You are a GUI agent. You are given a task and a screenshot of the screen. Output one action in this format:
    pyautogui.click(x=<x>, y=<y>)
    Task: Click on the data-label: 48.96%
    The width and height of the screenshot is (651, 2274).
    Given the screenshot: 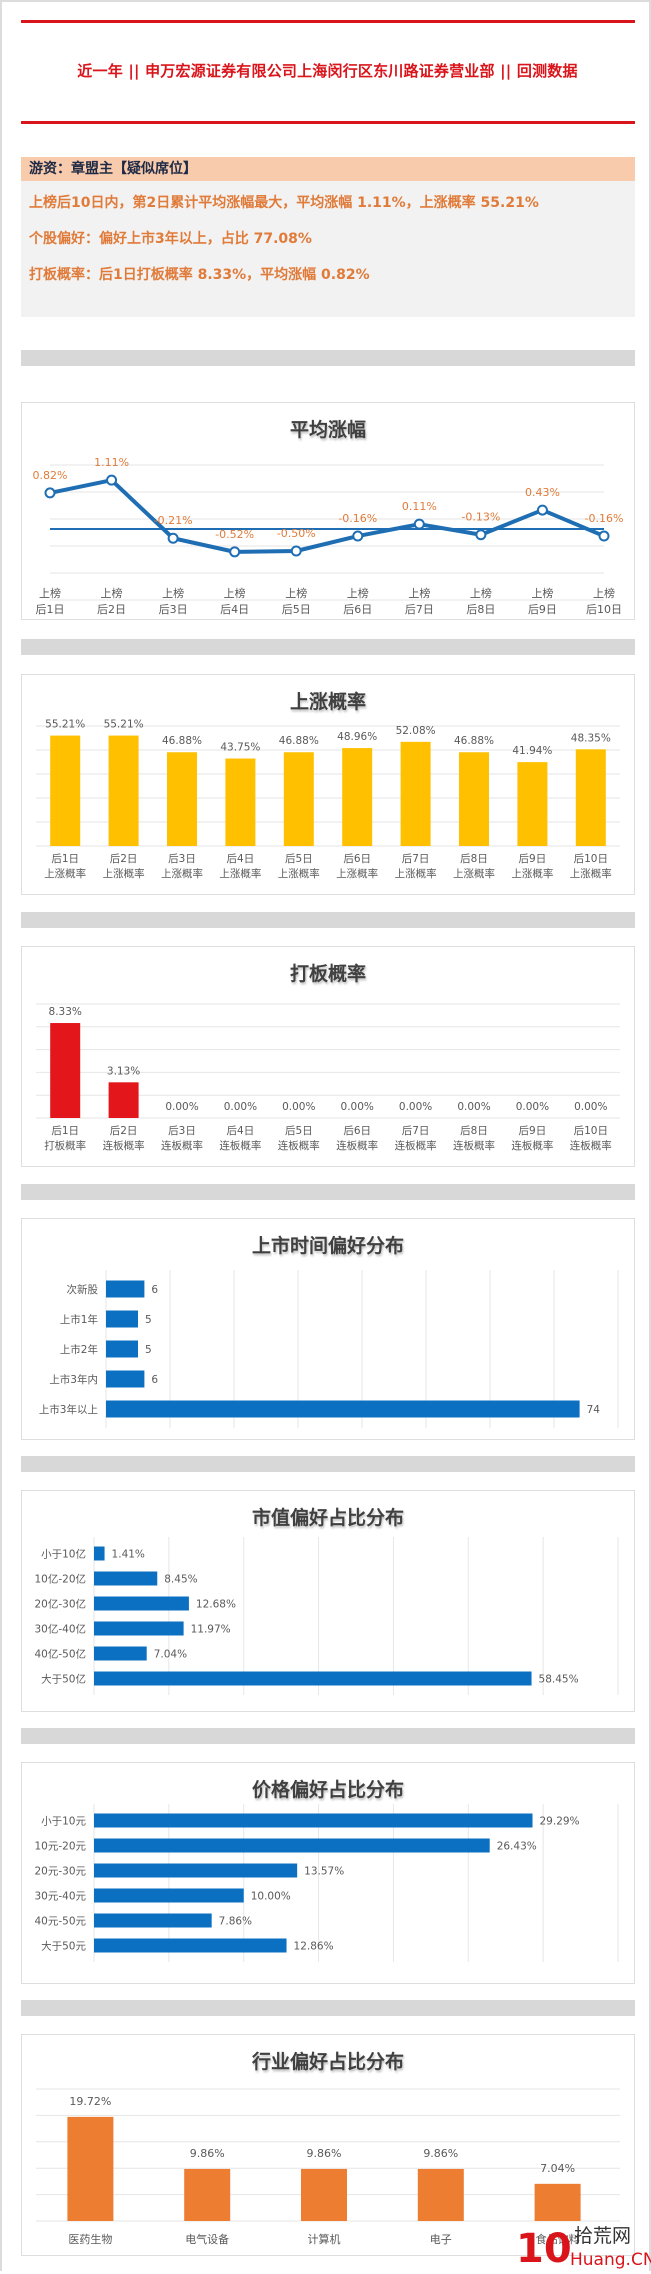 What is the action you would take?
    pyautogui.click(x=357, y=737)
    